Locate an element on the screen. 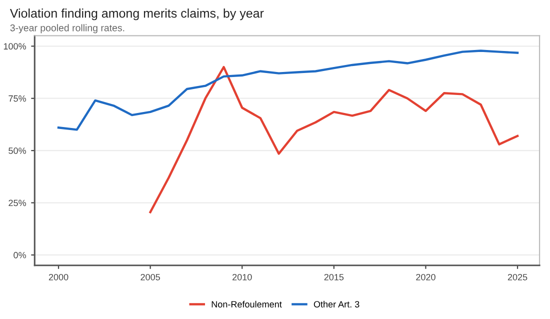  legend-label: Other Art. 3 is located at coordinates (337, 304).